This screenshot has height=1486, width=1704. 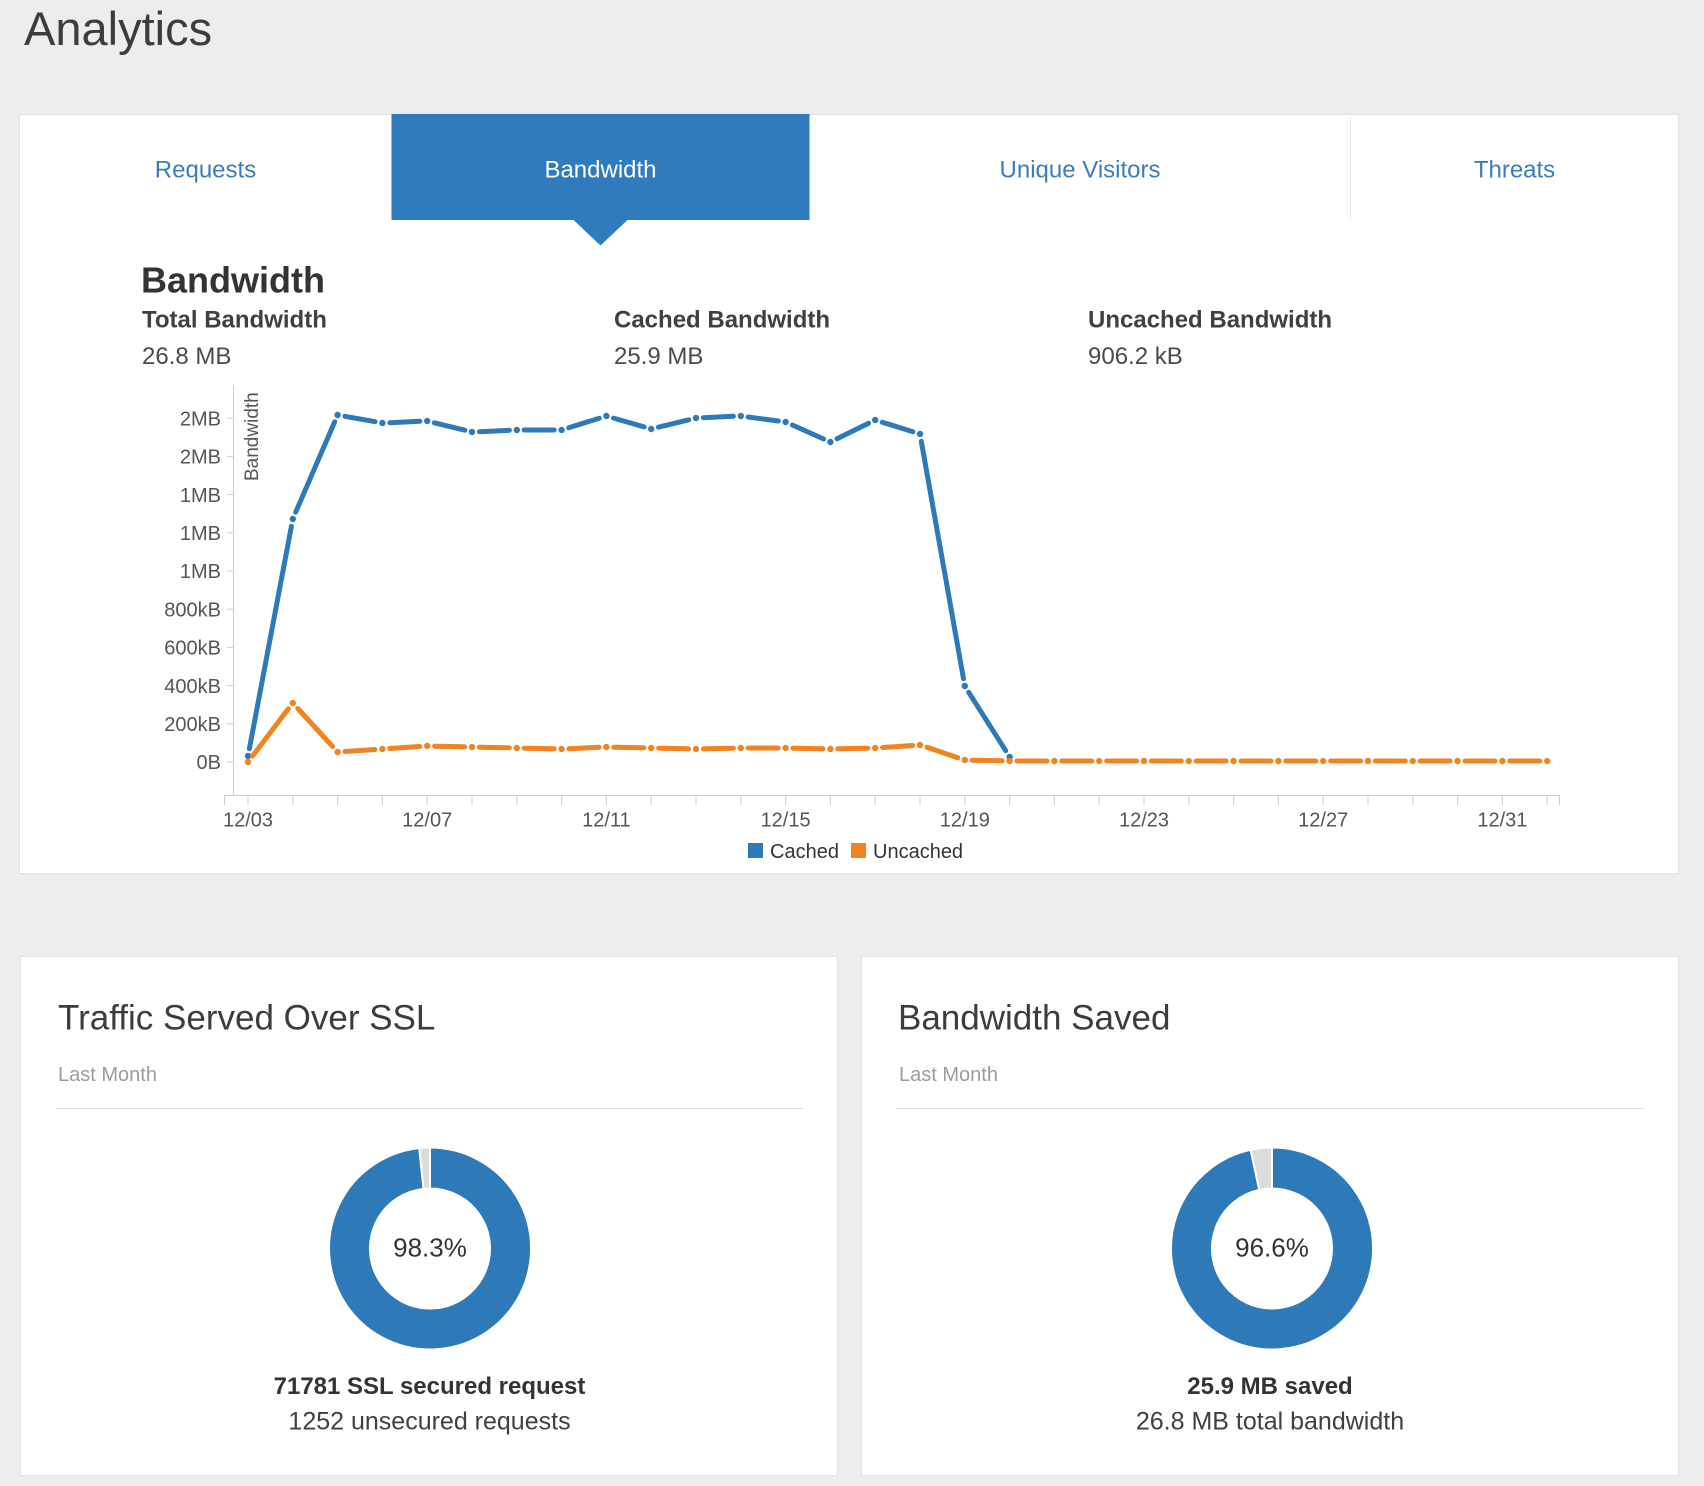 What do you see at coordinates (248, 821) in the screenshot?
I see `svg-text: 12/03` at bounding box center [248, 821].